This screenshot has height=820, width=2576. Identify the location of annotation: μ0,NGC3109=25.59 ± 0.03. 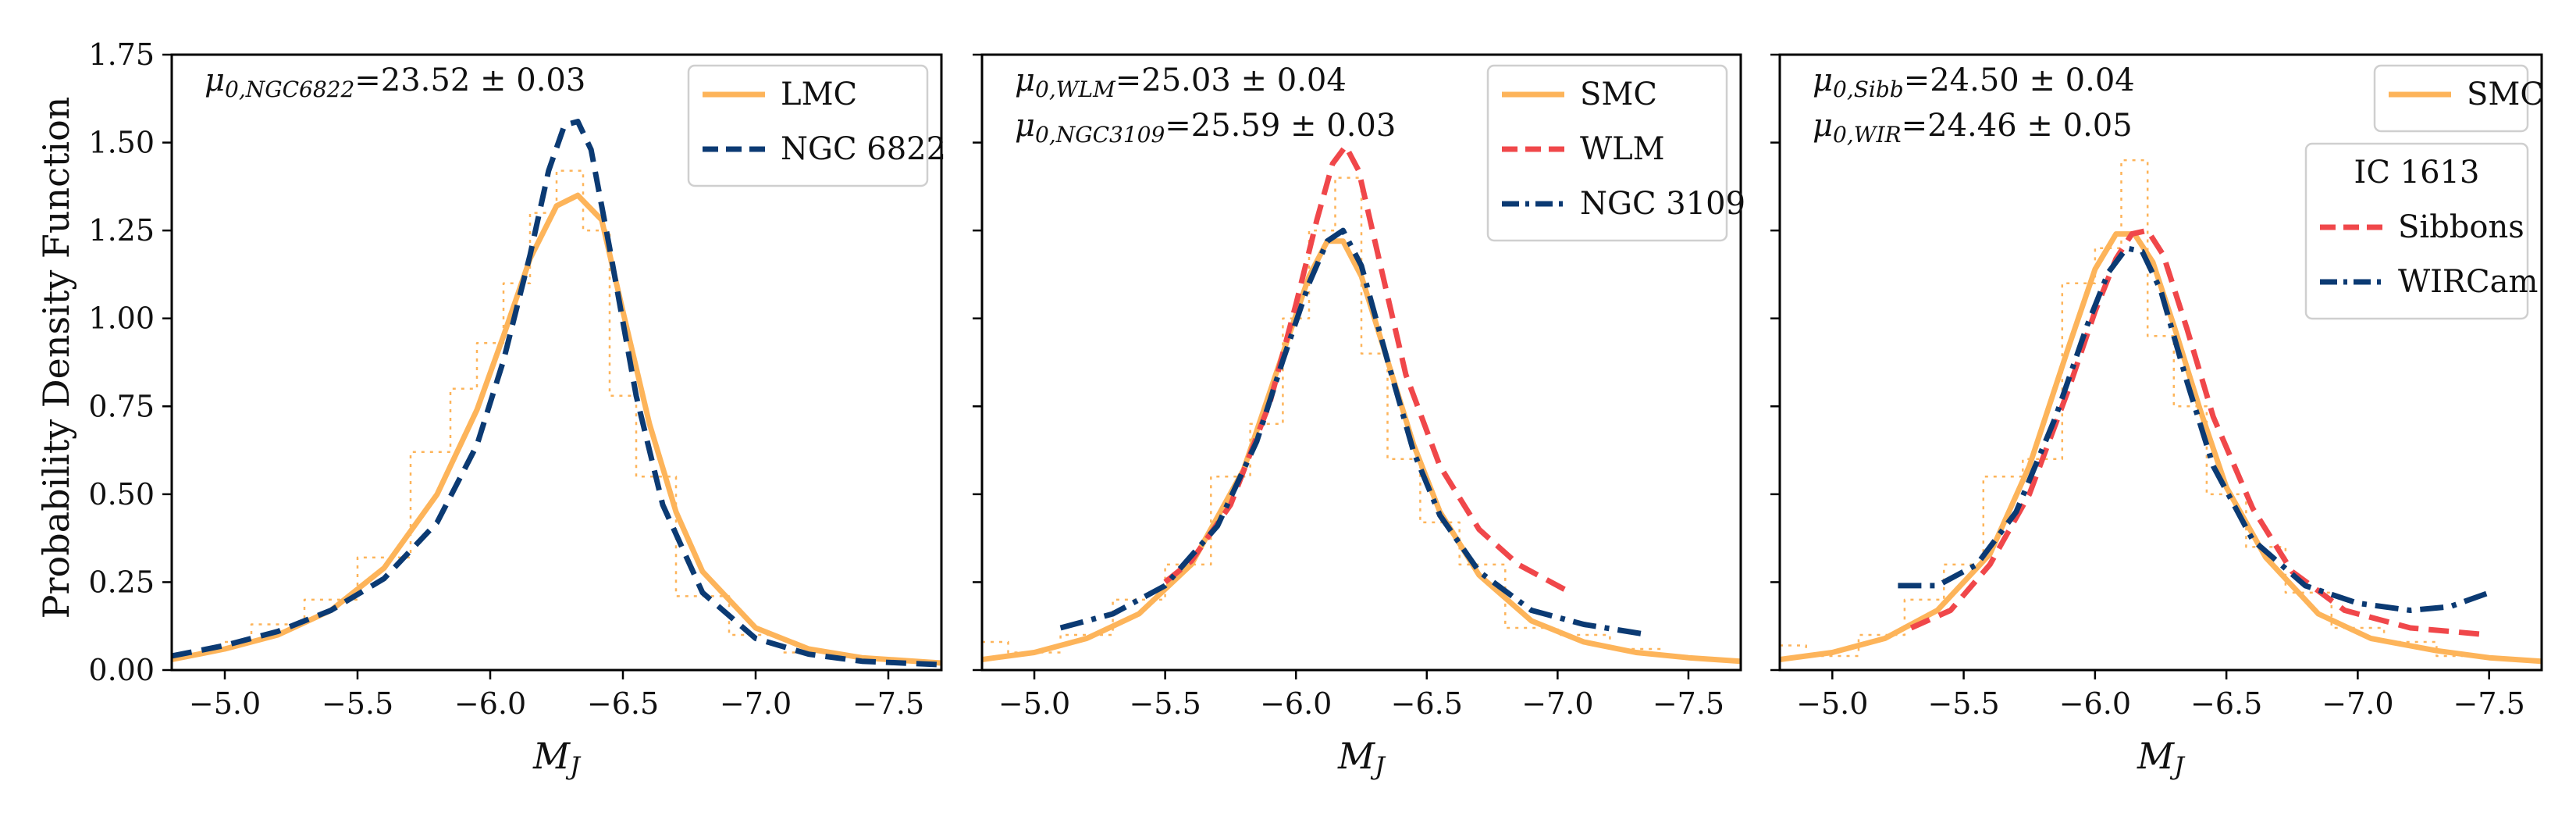
(1205, 128).